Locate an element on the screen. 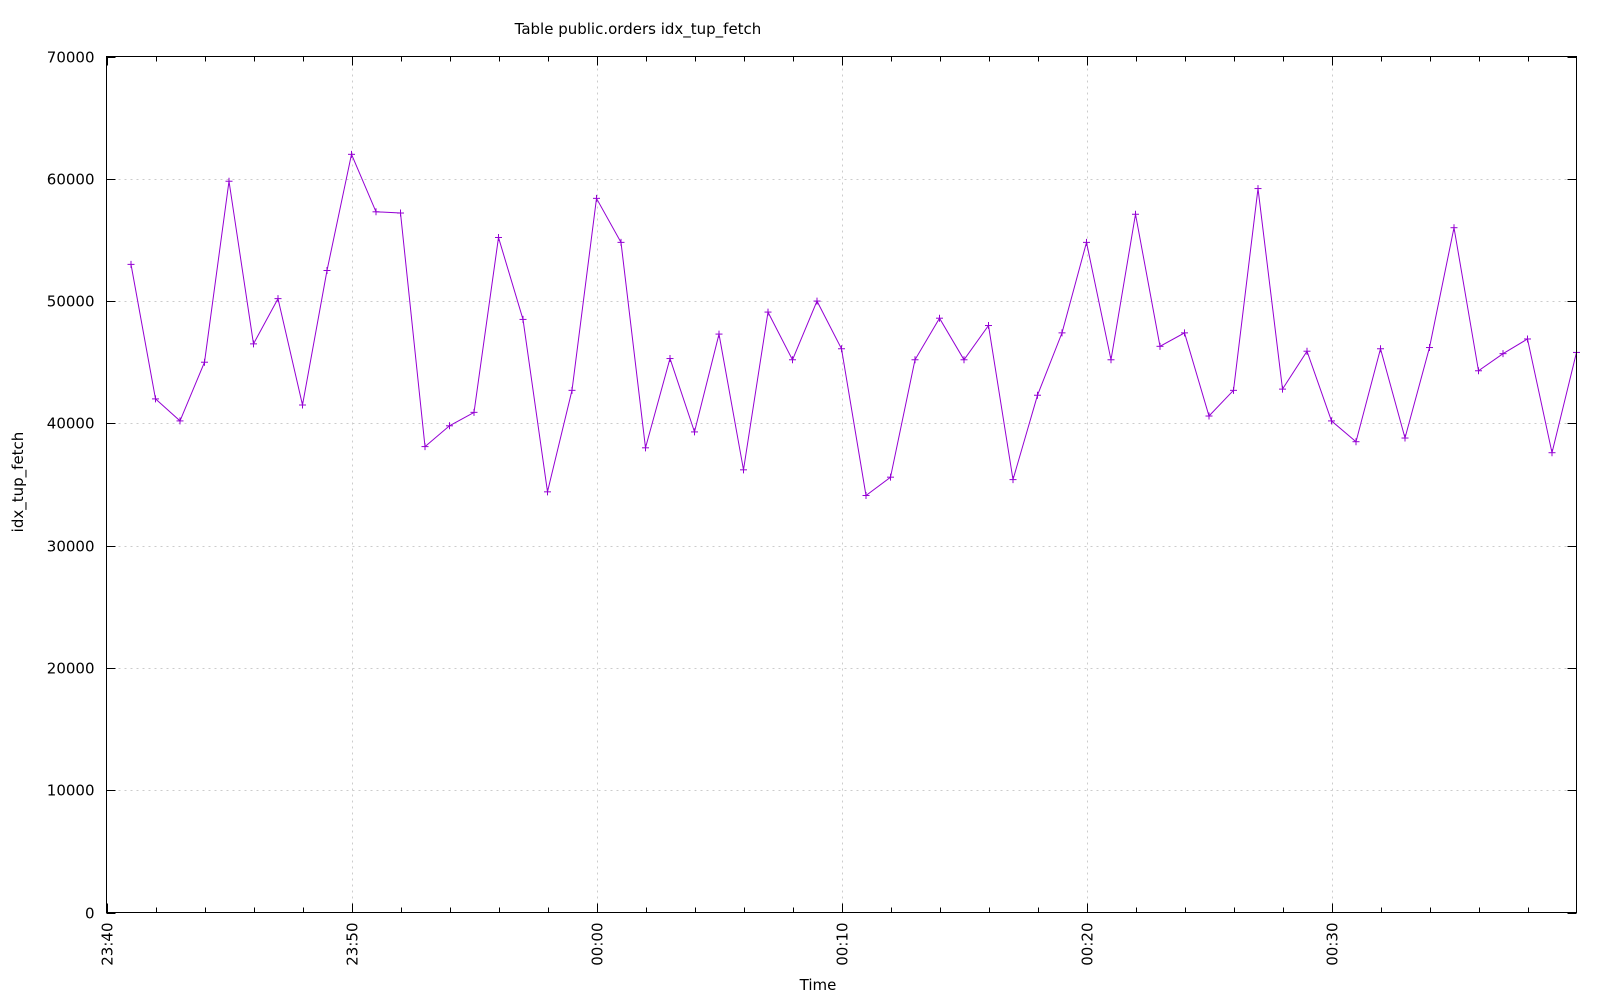 This screenshot has width=1600, height=1000. y-tick-label: 10000 is located at coordinates (71, 791).